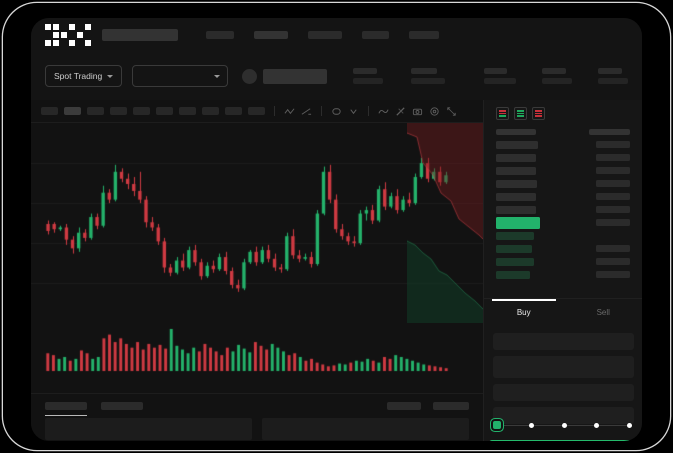 The height and width of the screenshot is (453, 673). Describe the element at coordinates (180, 76) in the screenshot. I see `trading-pair-select` at that location.